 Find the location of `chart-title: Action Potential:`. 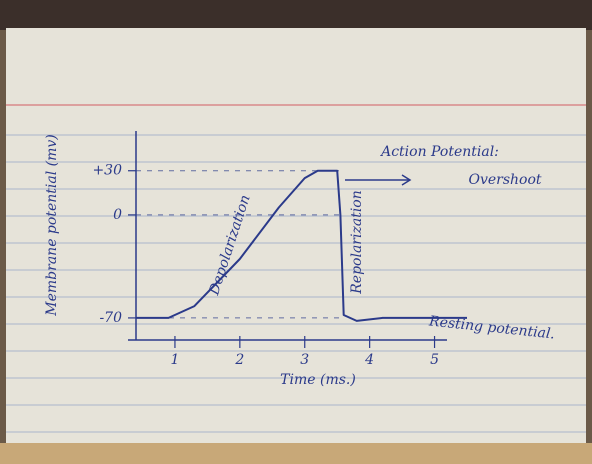

chart-title: Action Potential: is located at coordinates (439, 152).